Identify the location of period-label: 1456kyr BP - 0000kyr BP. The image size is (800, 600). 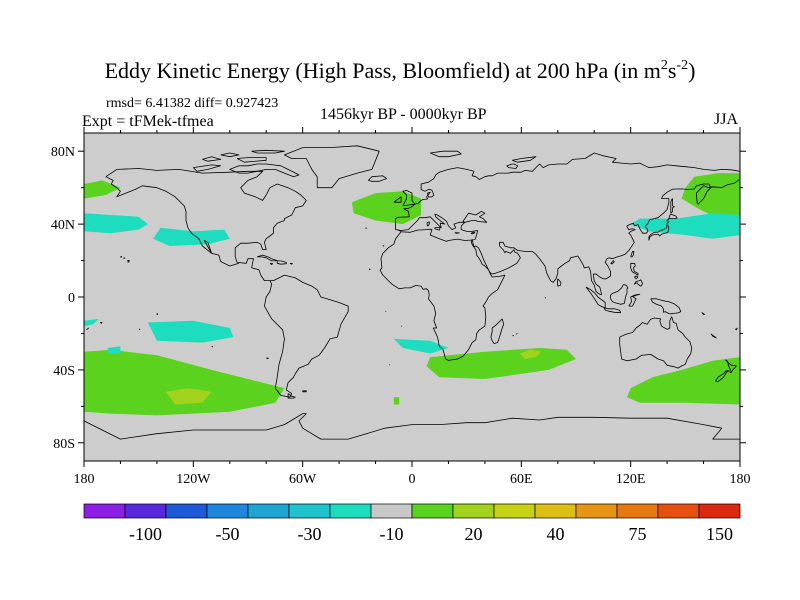
(403, 114).